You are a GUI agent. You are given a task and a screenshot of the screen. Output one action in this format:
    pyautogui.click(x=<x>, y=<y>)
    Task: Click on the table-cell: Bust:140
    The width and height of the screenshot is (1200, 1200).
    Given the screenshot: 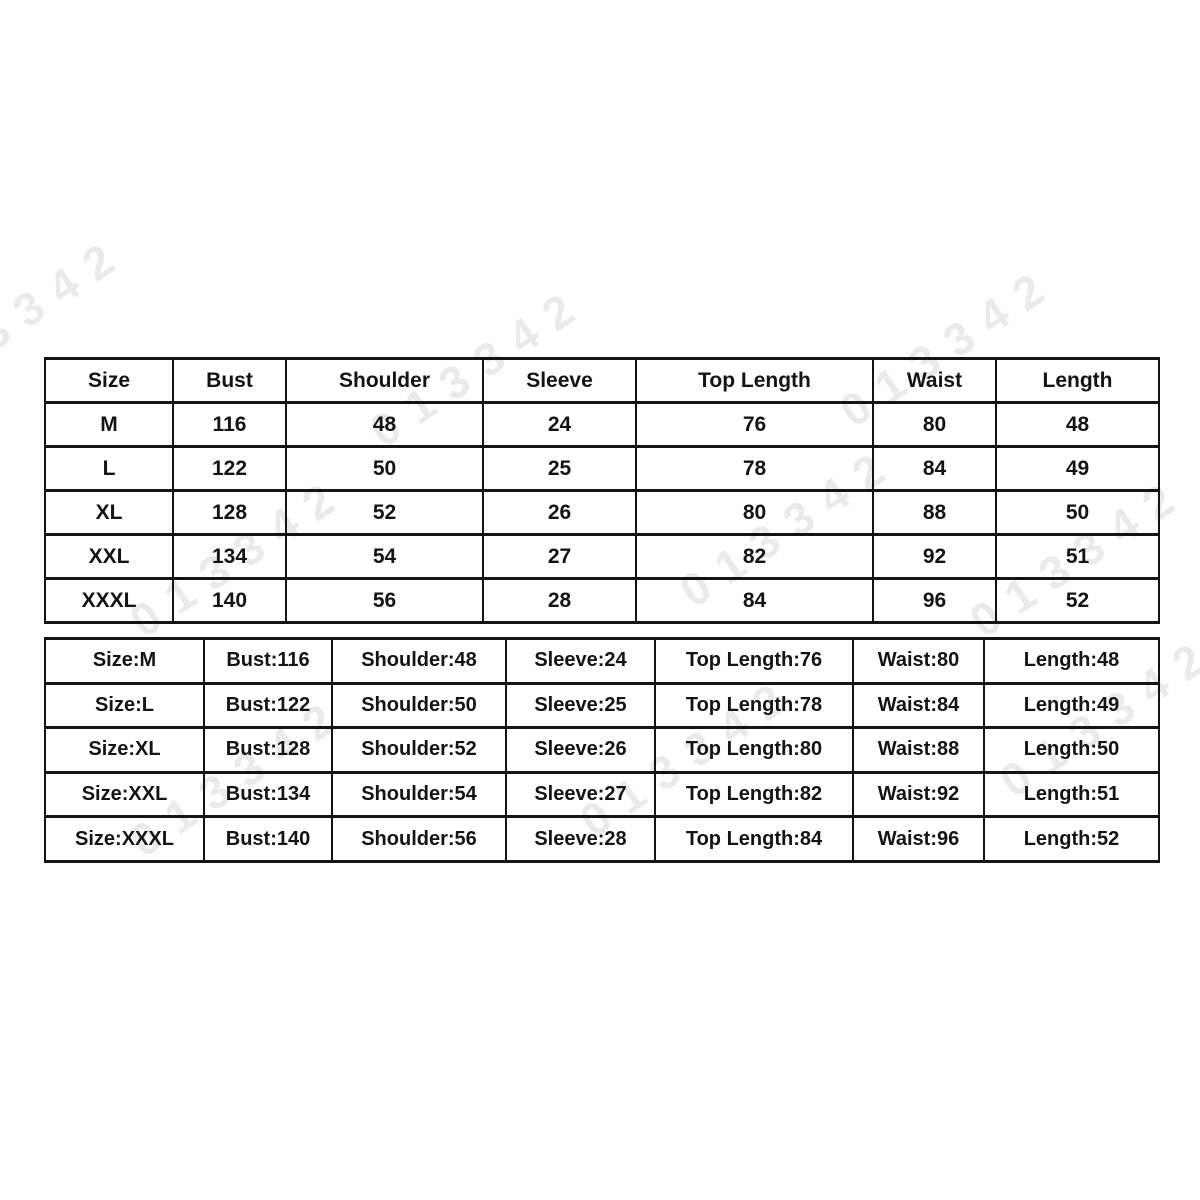 What is the action you would take?
    pyautogui.click(x=268, y=839)
    